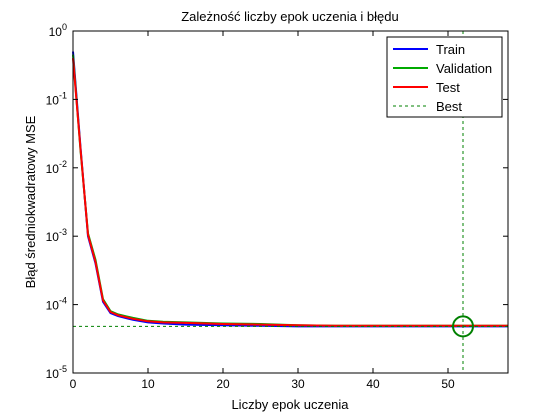  What do you see at coordinates (464, 68) in the screenshot?
I see `legend-label-validation: Validation` at bounding box center [464, 68].